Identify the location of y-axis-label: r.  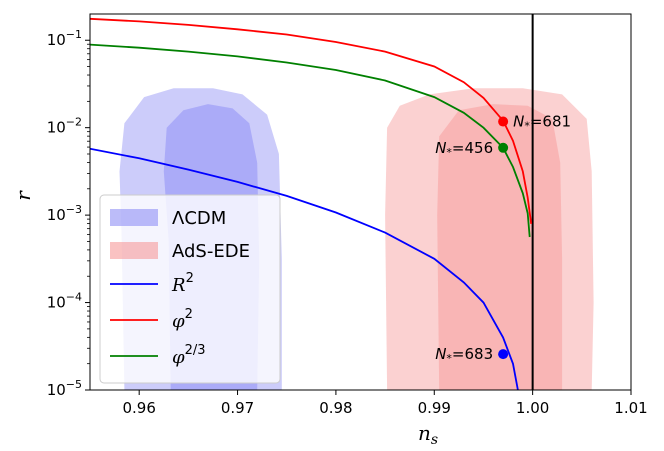
(23, 195).